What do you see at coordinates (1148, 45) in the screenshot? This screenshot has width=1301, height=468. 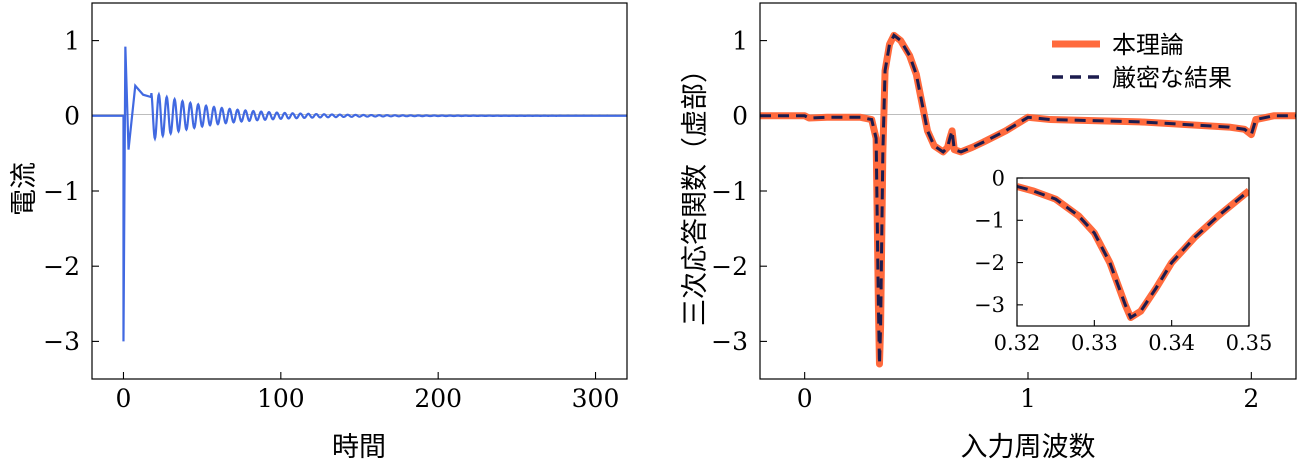 I see `legend-label-theory: 本理論` at bounding box center [1148, 45].